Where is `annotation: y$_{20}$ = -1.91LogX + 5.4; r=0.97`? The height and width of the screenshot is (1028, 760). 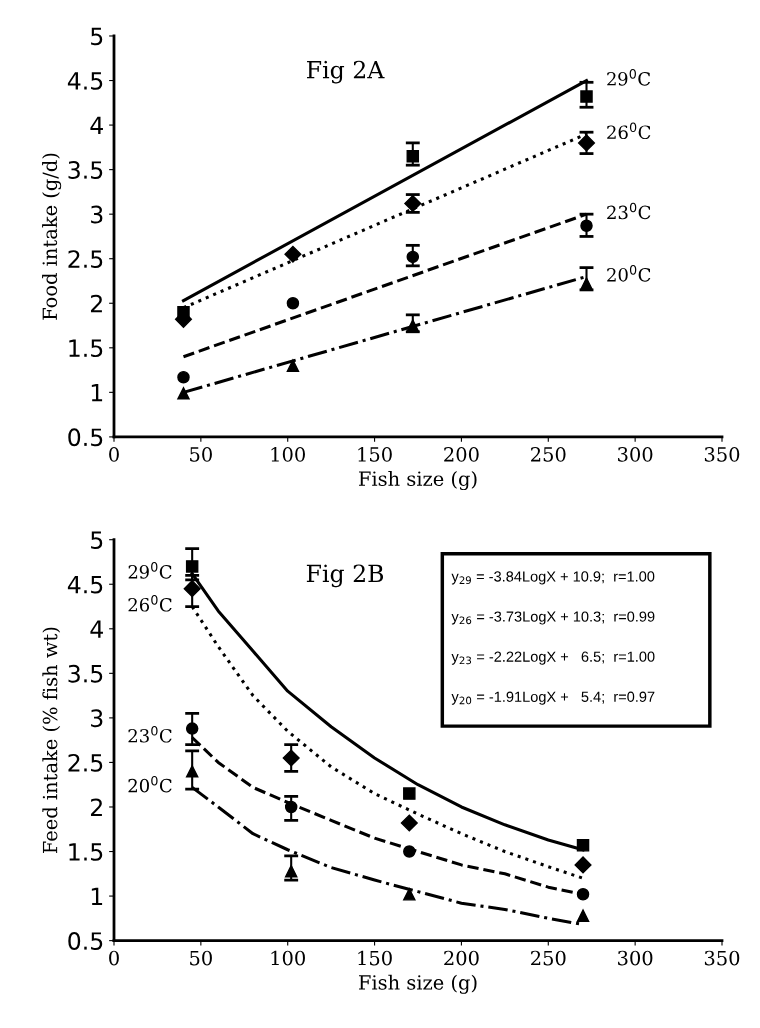 annotation: y$_{20}$ = -1.91LogX + 5.4; r=0.97 is located at coordinates (553, 698).